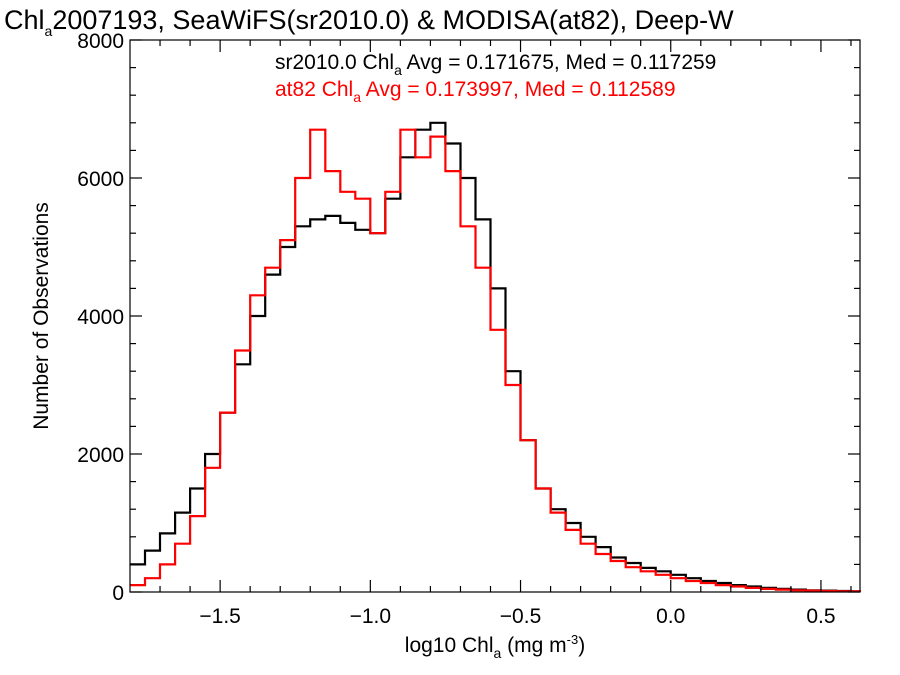 This screenshot has height=675, width=900. What do you see at coordinates (533, 645) in the screenshot?
I see `x-axis-label-units: (mg m` at bounding box center [533, 645].